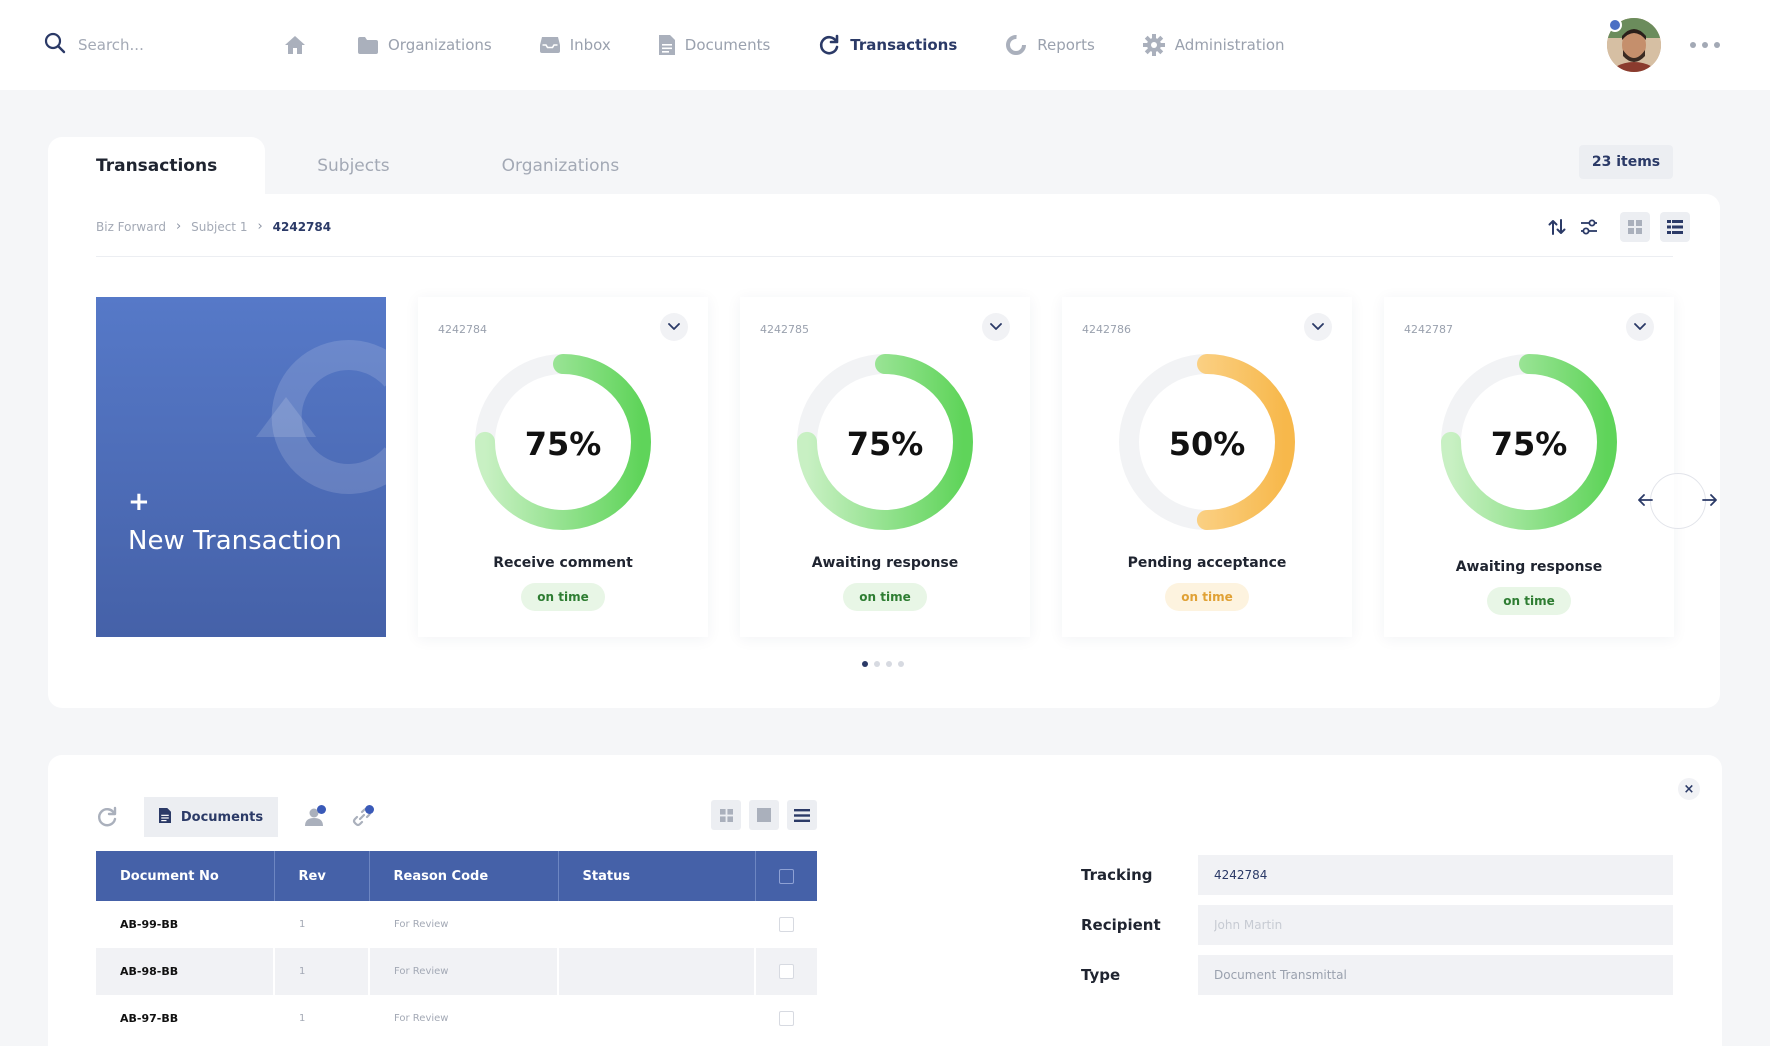 This screenshot has height=1046, width=1770. I want to click on nav-home, so click(295, 45).